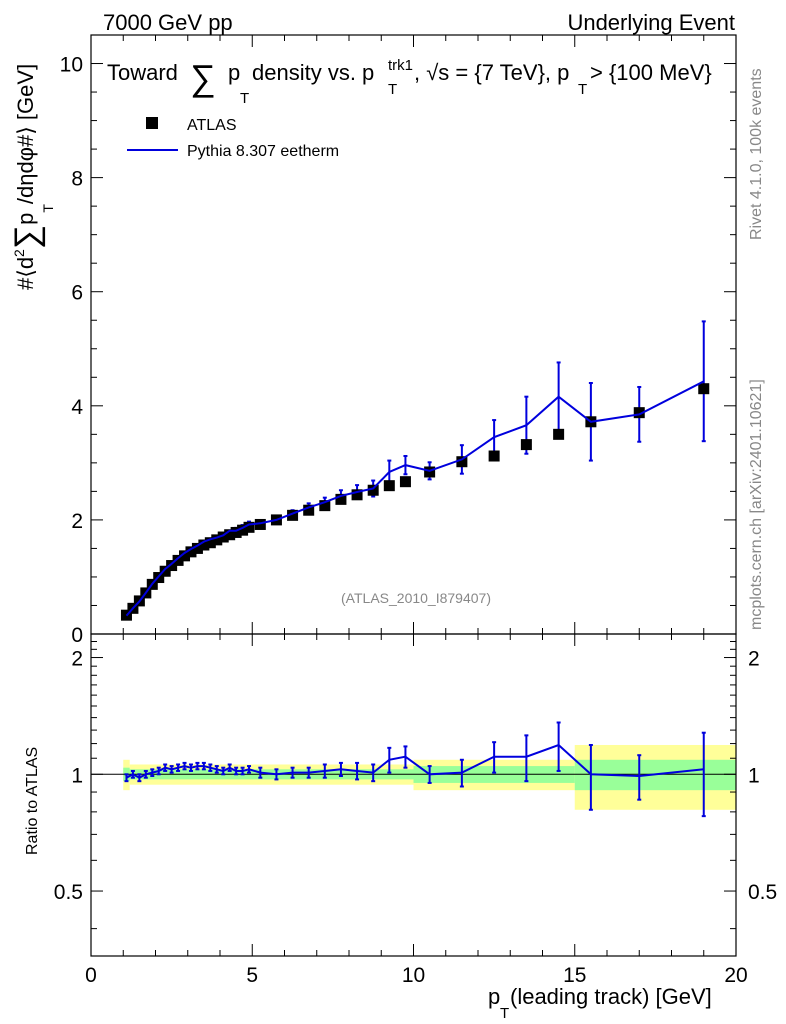 This screenshot has width=786, height=1024. I want to click on legend-label-pythia: Pythia 8.307 eetherm, so click(263, 151).